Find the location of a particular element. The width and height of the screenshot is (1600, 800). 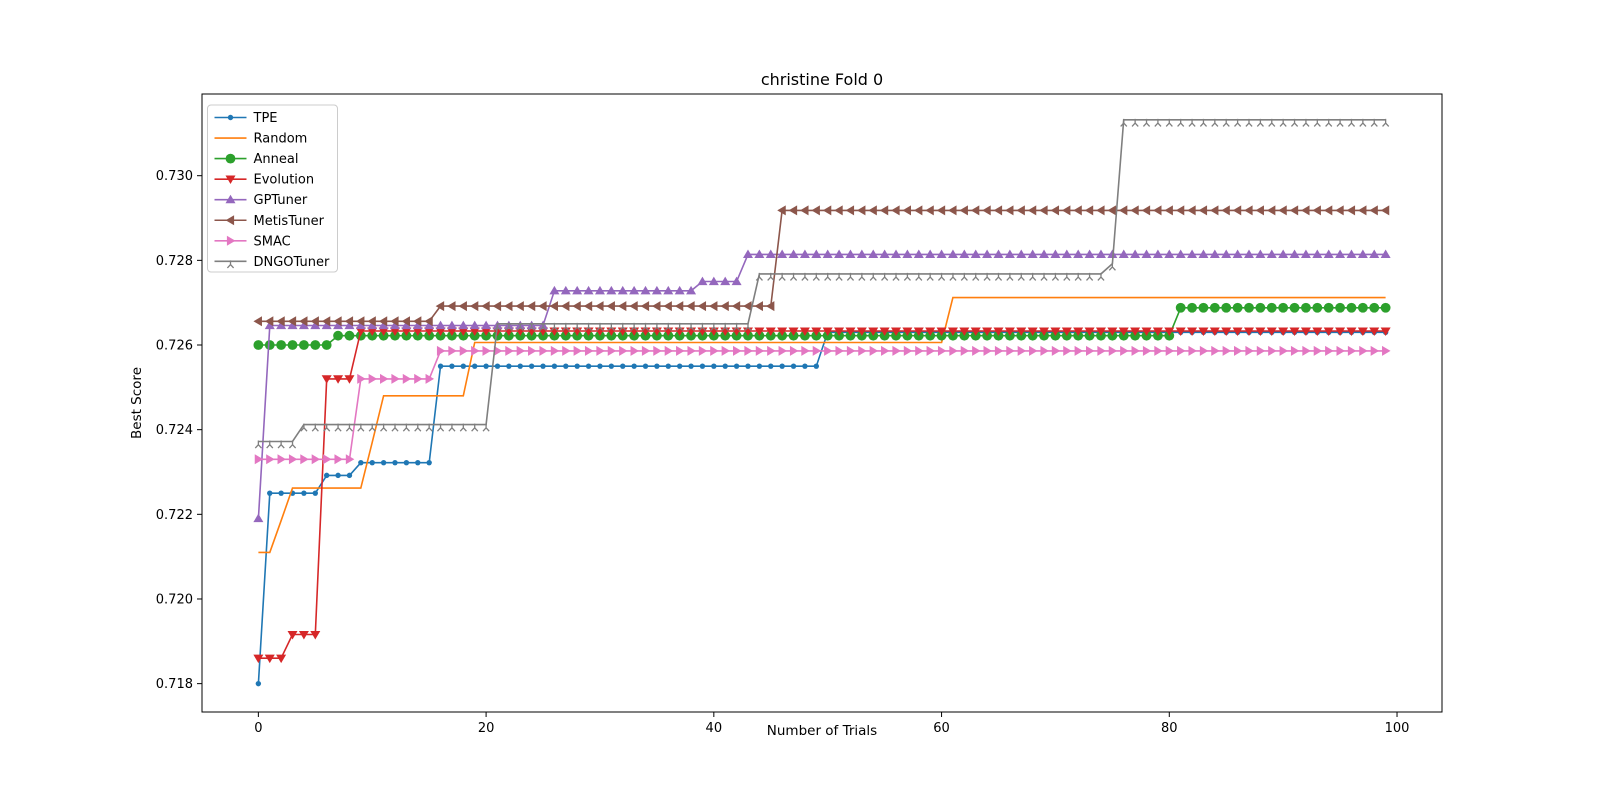

x-axis-label: Number of Trials is located at coordinates (822, 731).